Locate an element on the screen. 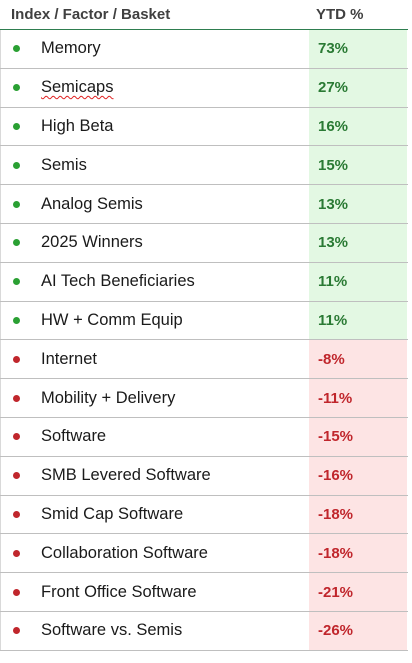 The image size is (412, 663). ytd-value: 15% is located at coordinates (358, 165).